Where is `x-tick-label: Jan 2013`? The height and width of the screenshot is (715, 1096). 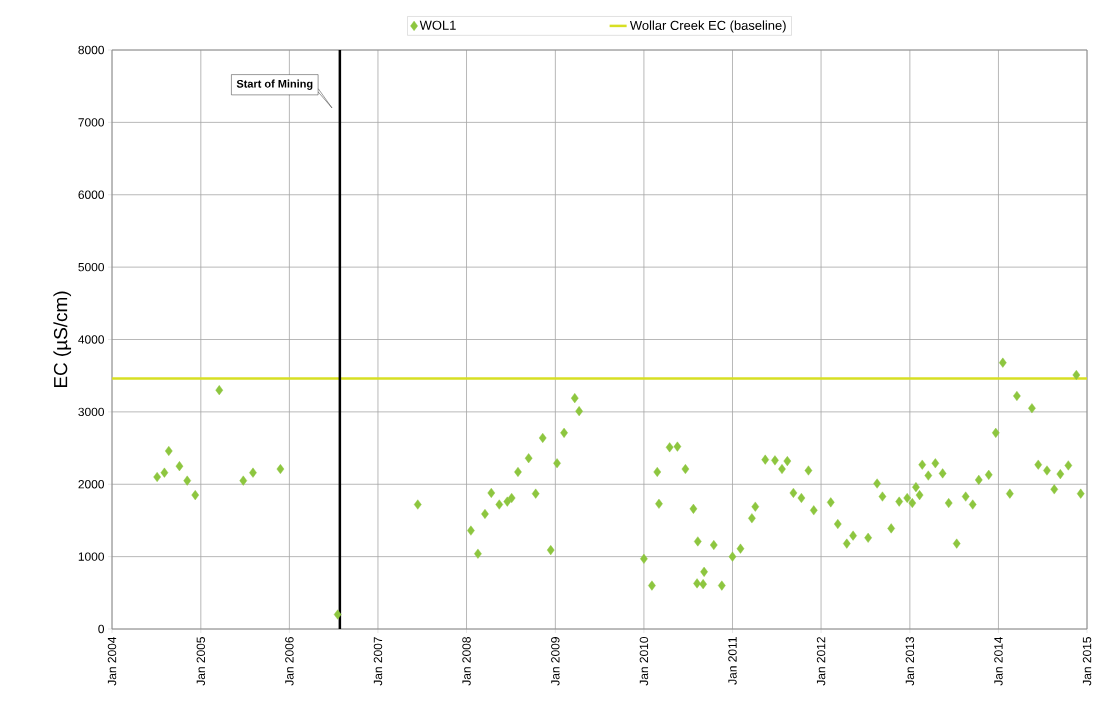 x-tick-label: Jan 2013 is located at coordinates (910, 661).